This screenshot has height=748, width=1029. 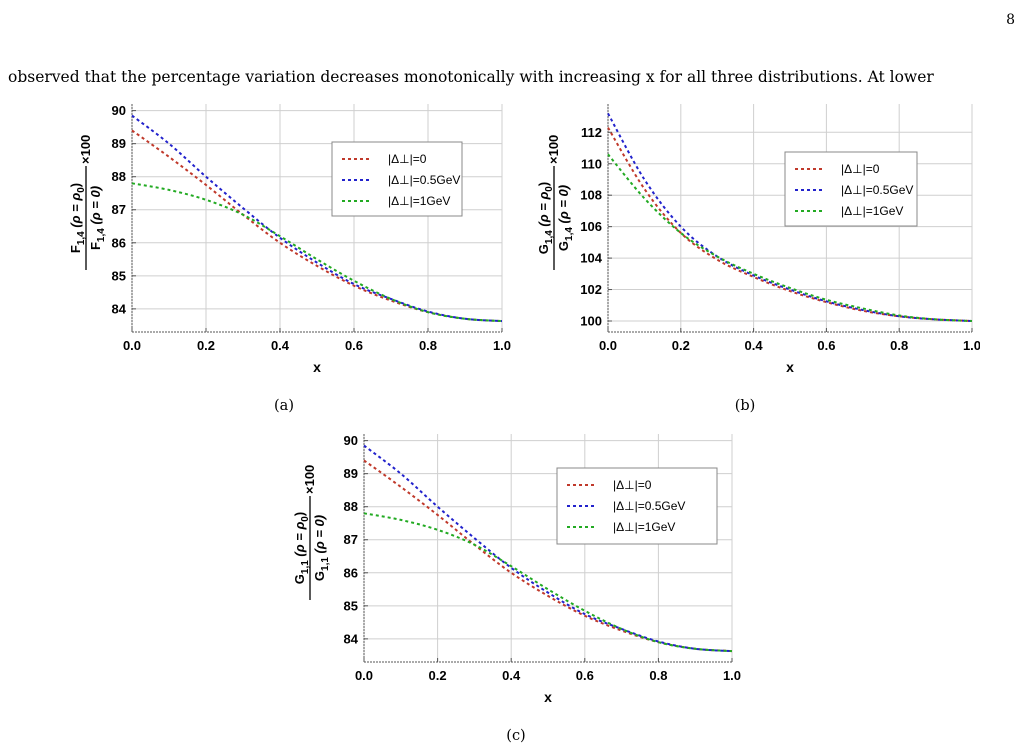 What do you see at coordinates (754, 345) in the screenshot?
I see `chart-1-xtick-label-2: 0.4` at bounding box center [754, 345].